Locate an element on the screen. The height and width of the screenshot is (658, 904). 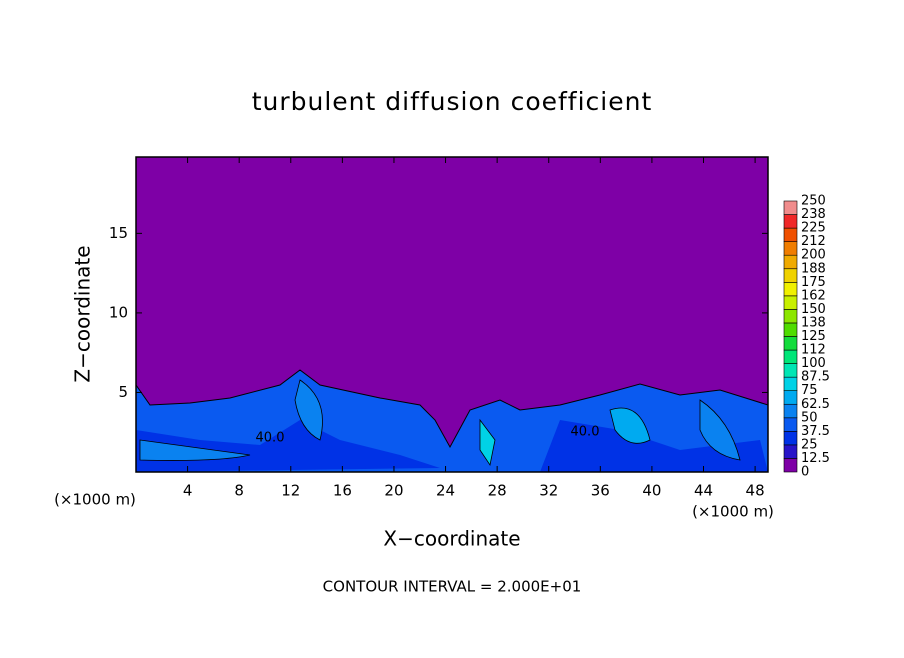
x-tick-label: 8 is located at coordinates (239, 491).